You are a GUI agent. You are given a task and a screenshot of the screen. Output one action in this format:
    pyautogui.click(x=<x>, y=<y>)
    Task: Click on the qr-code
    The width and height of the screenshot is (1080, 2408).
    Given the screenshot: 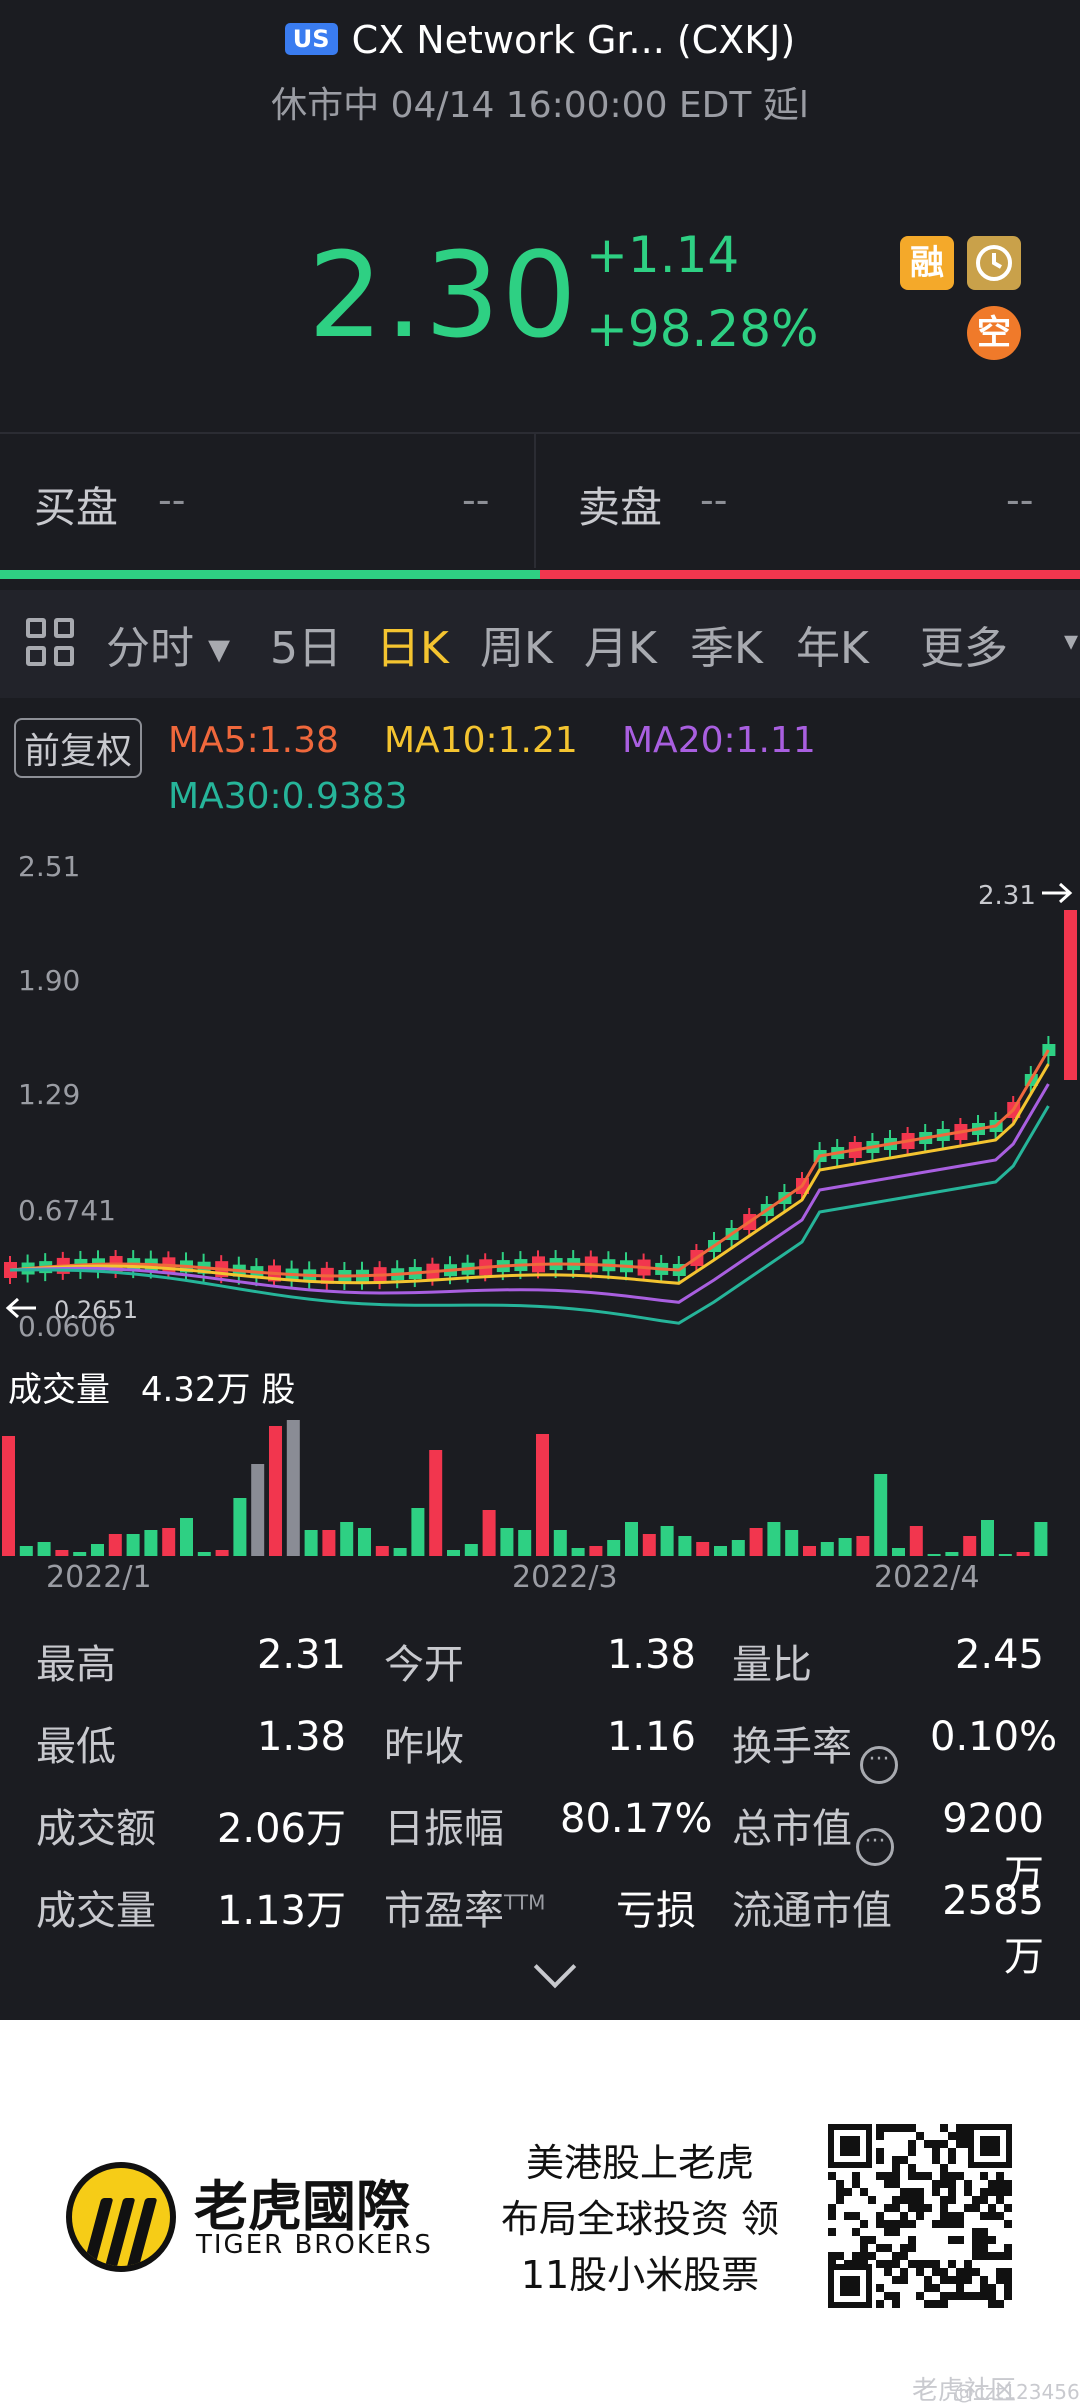 What is the action you would take?
    pyautogui.click(x=920, y=2216)
    